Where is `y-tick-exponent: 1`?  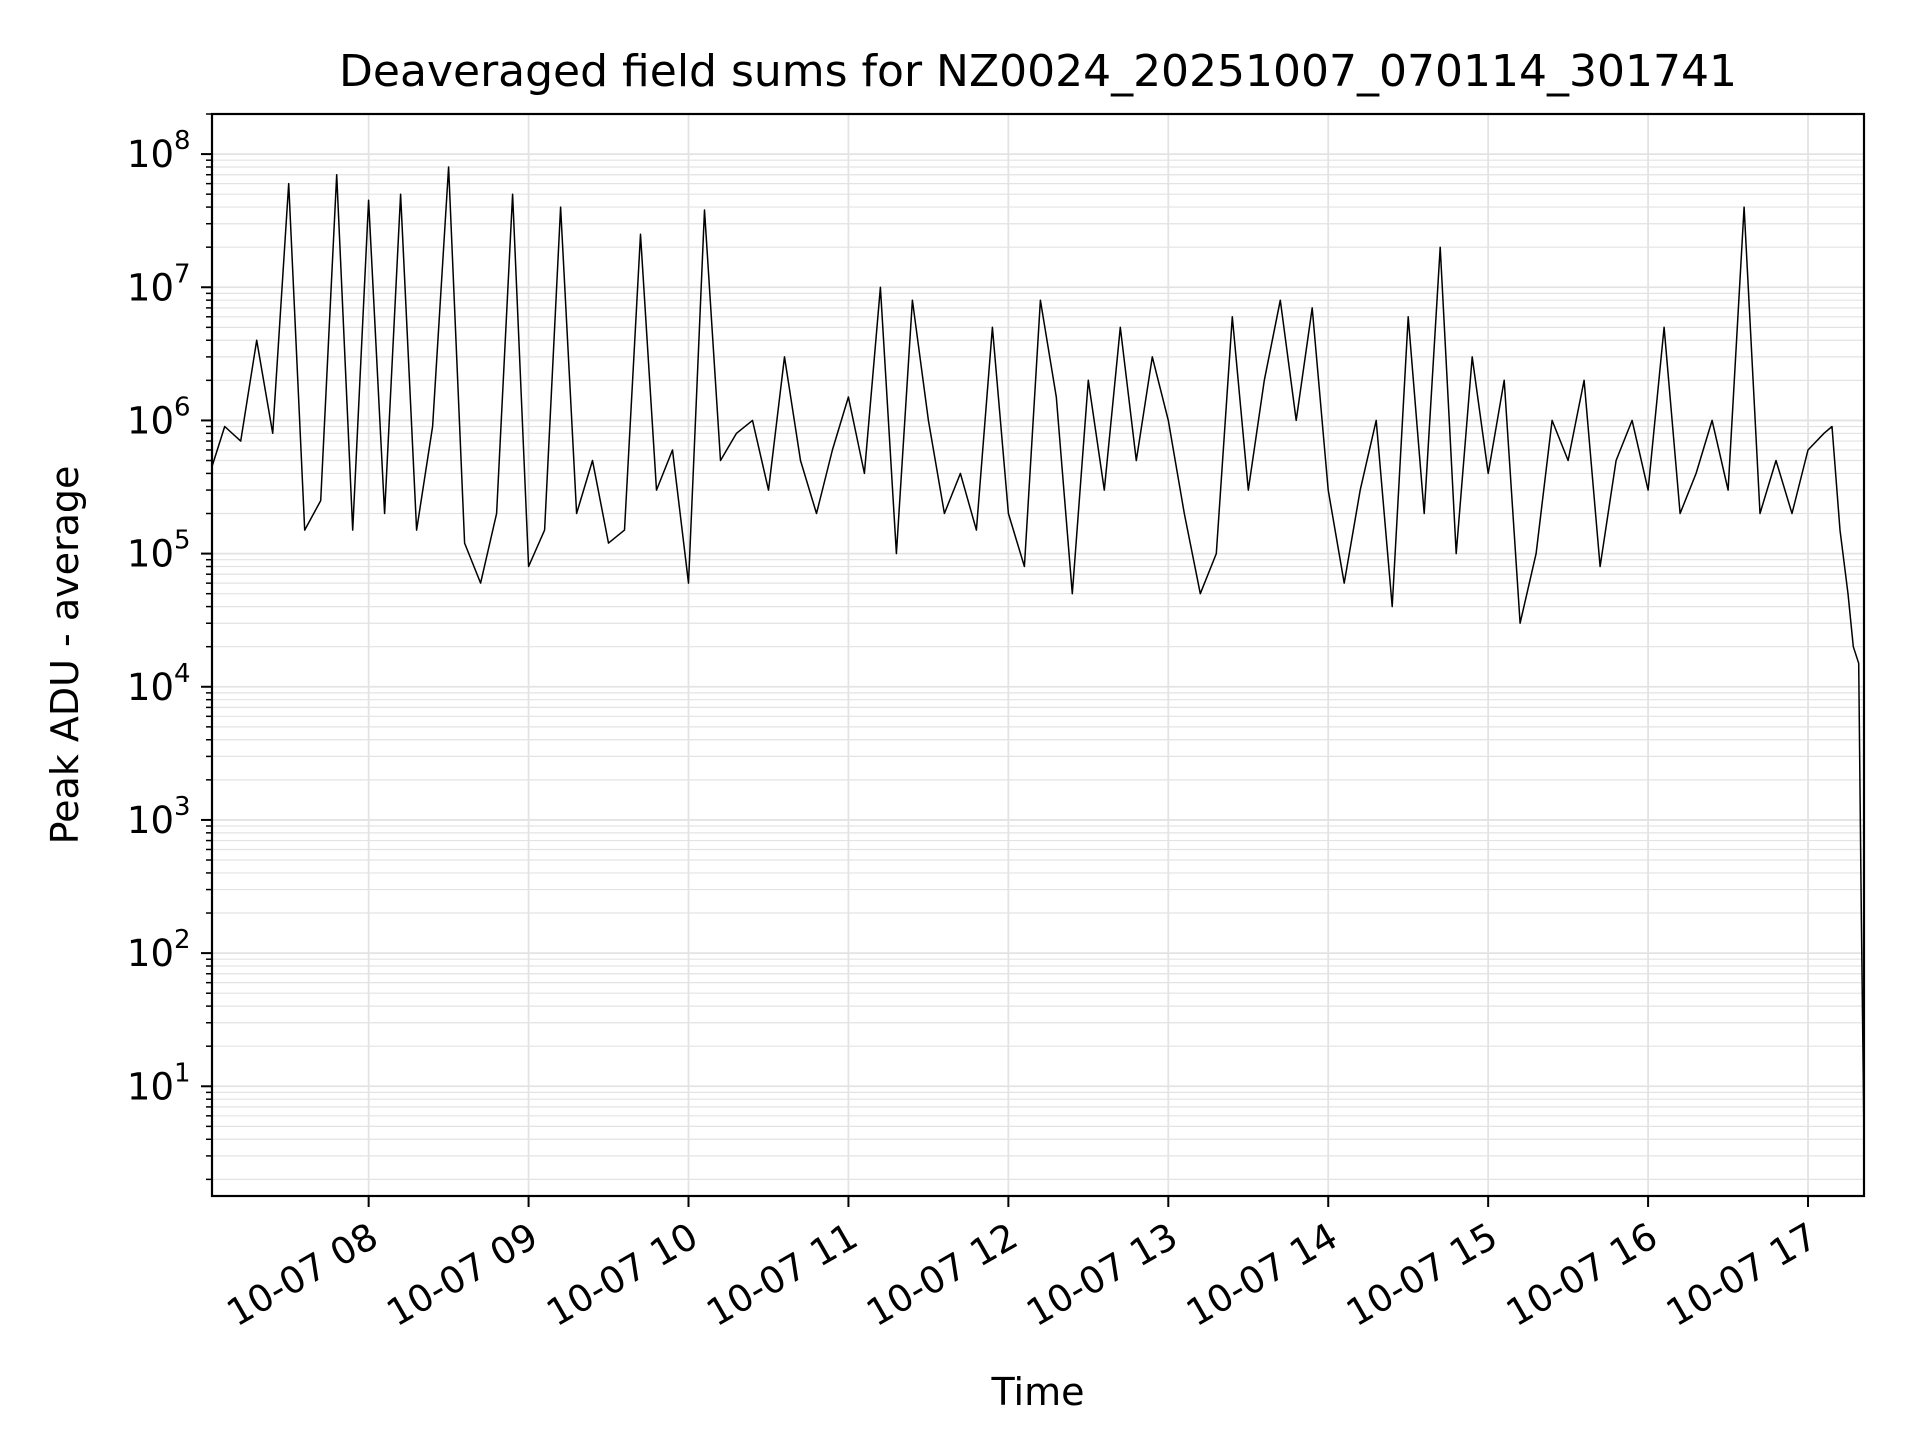
y-tick-exponent: 1 is located at coordinates (182, 1073).